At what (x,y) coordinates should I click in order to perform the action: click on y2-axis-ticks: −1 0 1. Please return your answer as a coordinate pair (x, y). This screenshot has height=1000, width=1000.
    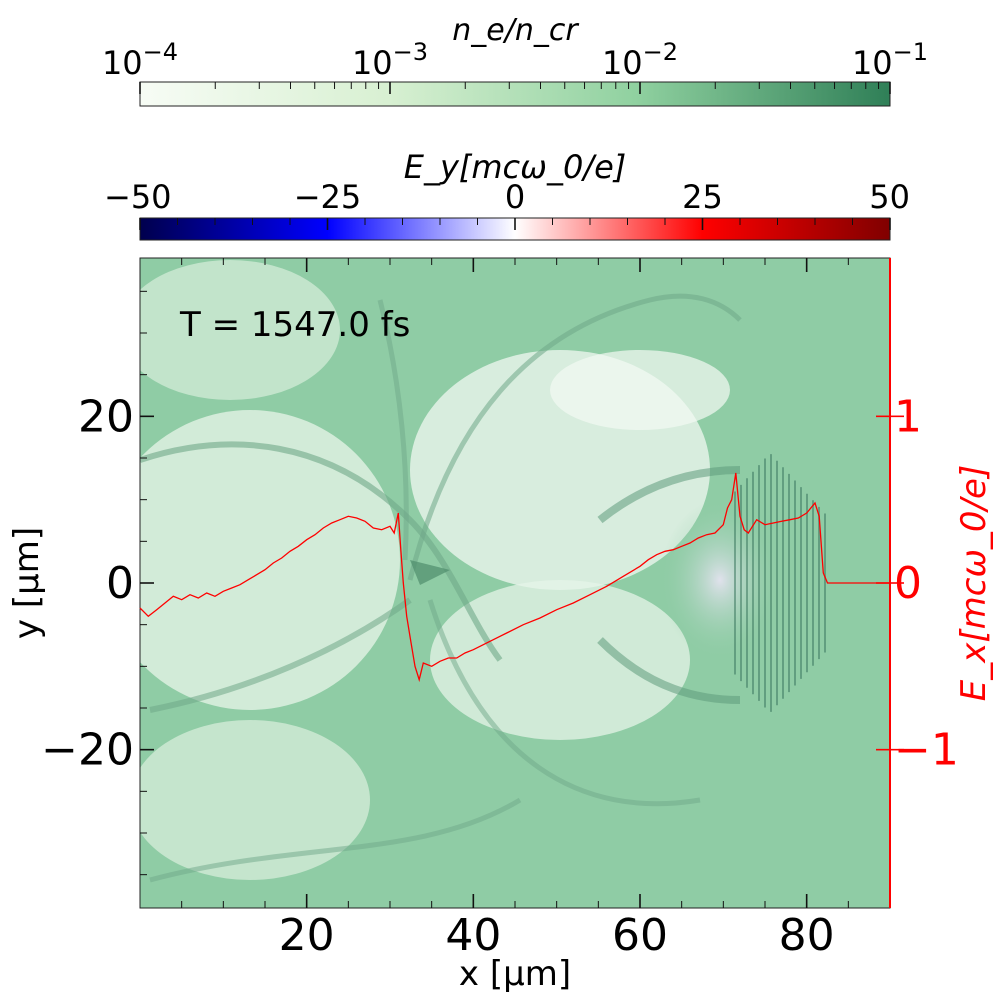
    Looking at the image, I should click on (917, 583).